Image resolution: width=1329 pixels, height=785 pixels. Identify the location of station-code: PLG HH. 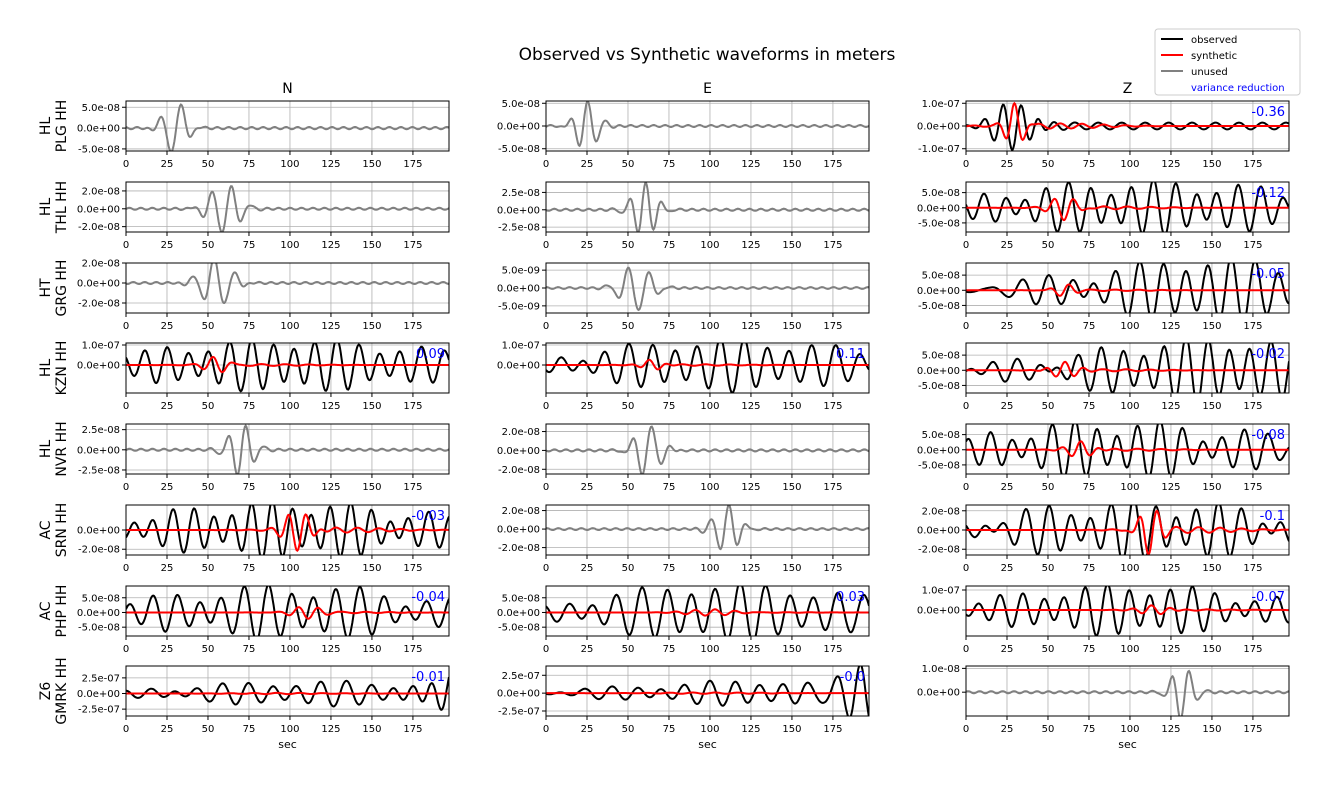
(62, 126).